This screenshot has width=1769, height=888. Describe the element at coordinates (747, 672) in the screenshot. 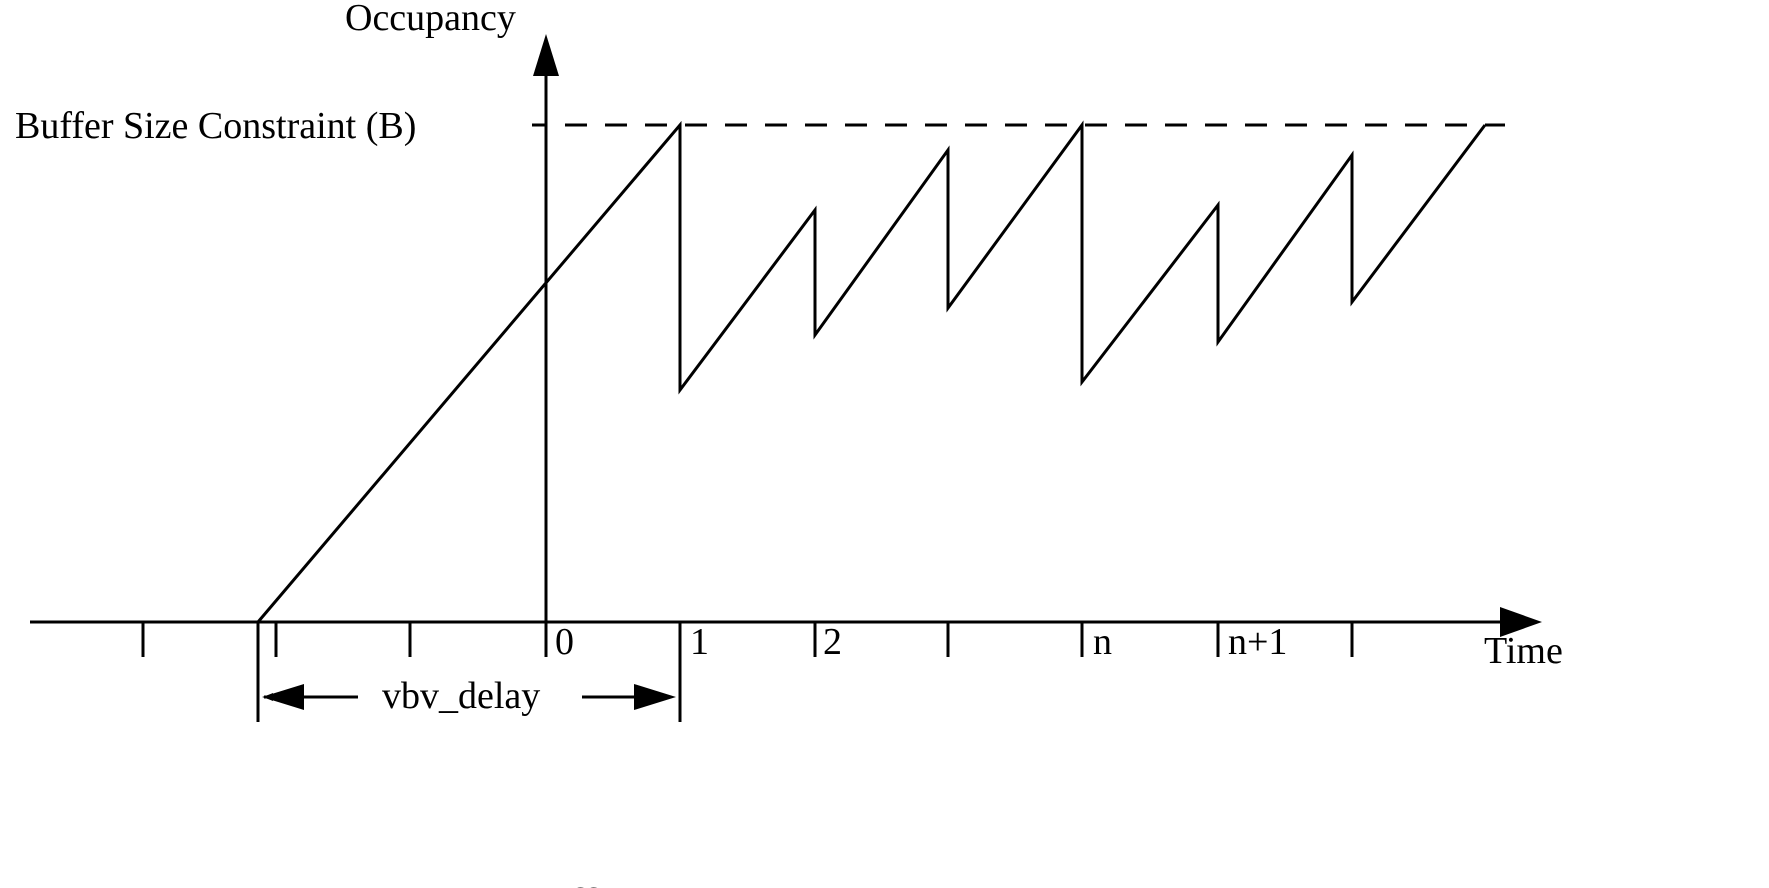

I see `x-axis-ticks` at that location.